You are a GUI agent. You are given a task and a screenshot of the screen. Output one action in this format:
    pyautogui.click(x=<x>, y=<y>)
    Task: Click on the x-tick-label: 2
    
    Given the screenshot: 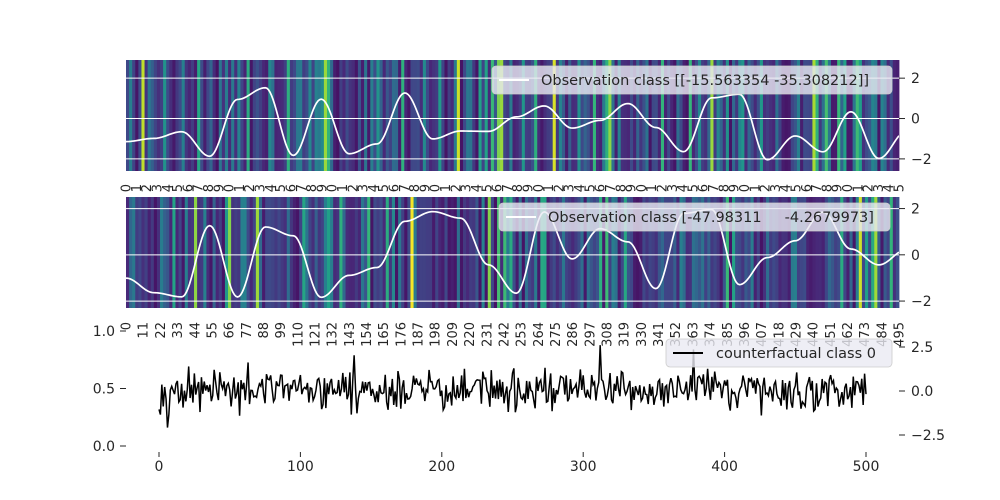 What is the action you would take?
    pyautogui.click(x=559, y=188)
    